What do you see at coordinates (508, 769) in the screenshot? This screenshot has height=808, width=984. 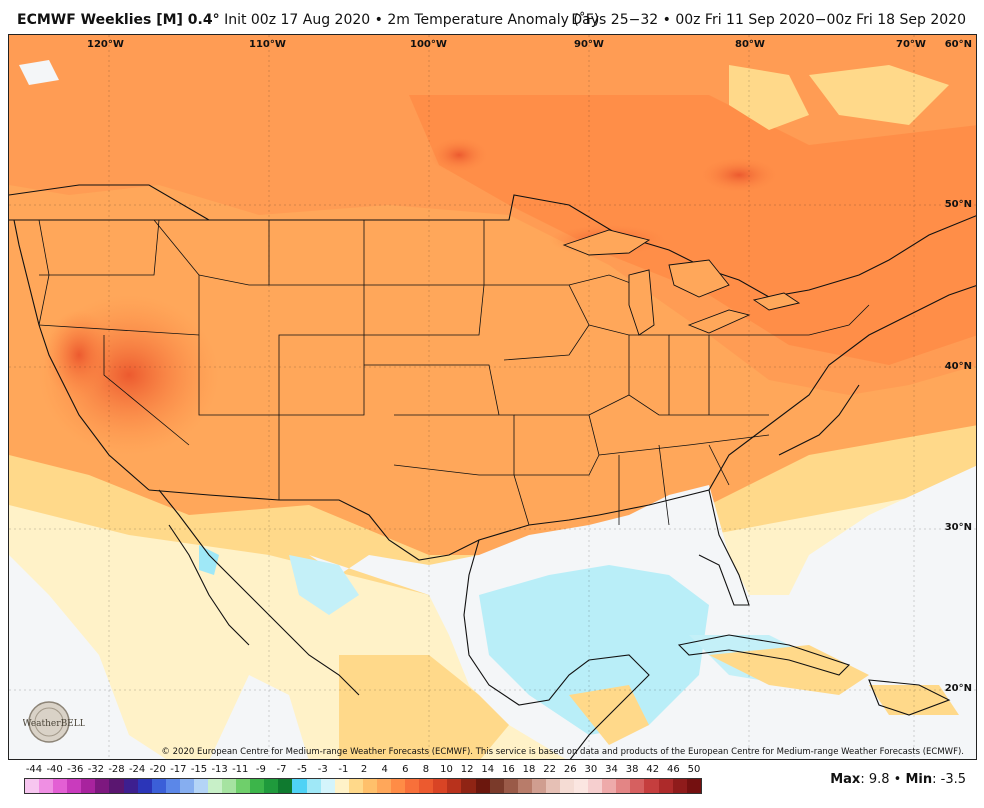 I see `colorbar-tick-label: 16` at bounding box center [508, 769].